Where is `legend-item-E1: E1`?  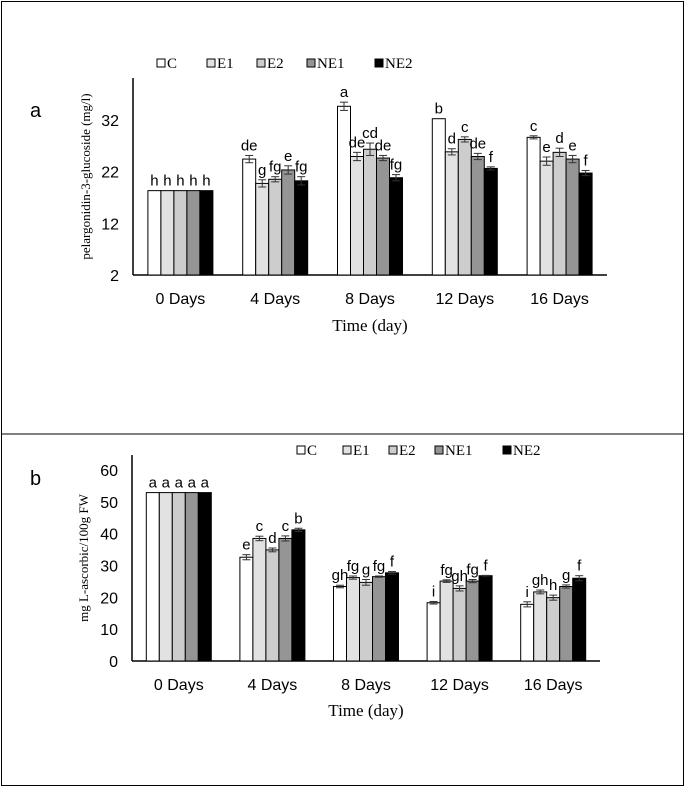
legend-item-E1: E1 is located at coordinates (220, 64).